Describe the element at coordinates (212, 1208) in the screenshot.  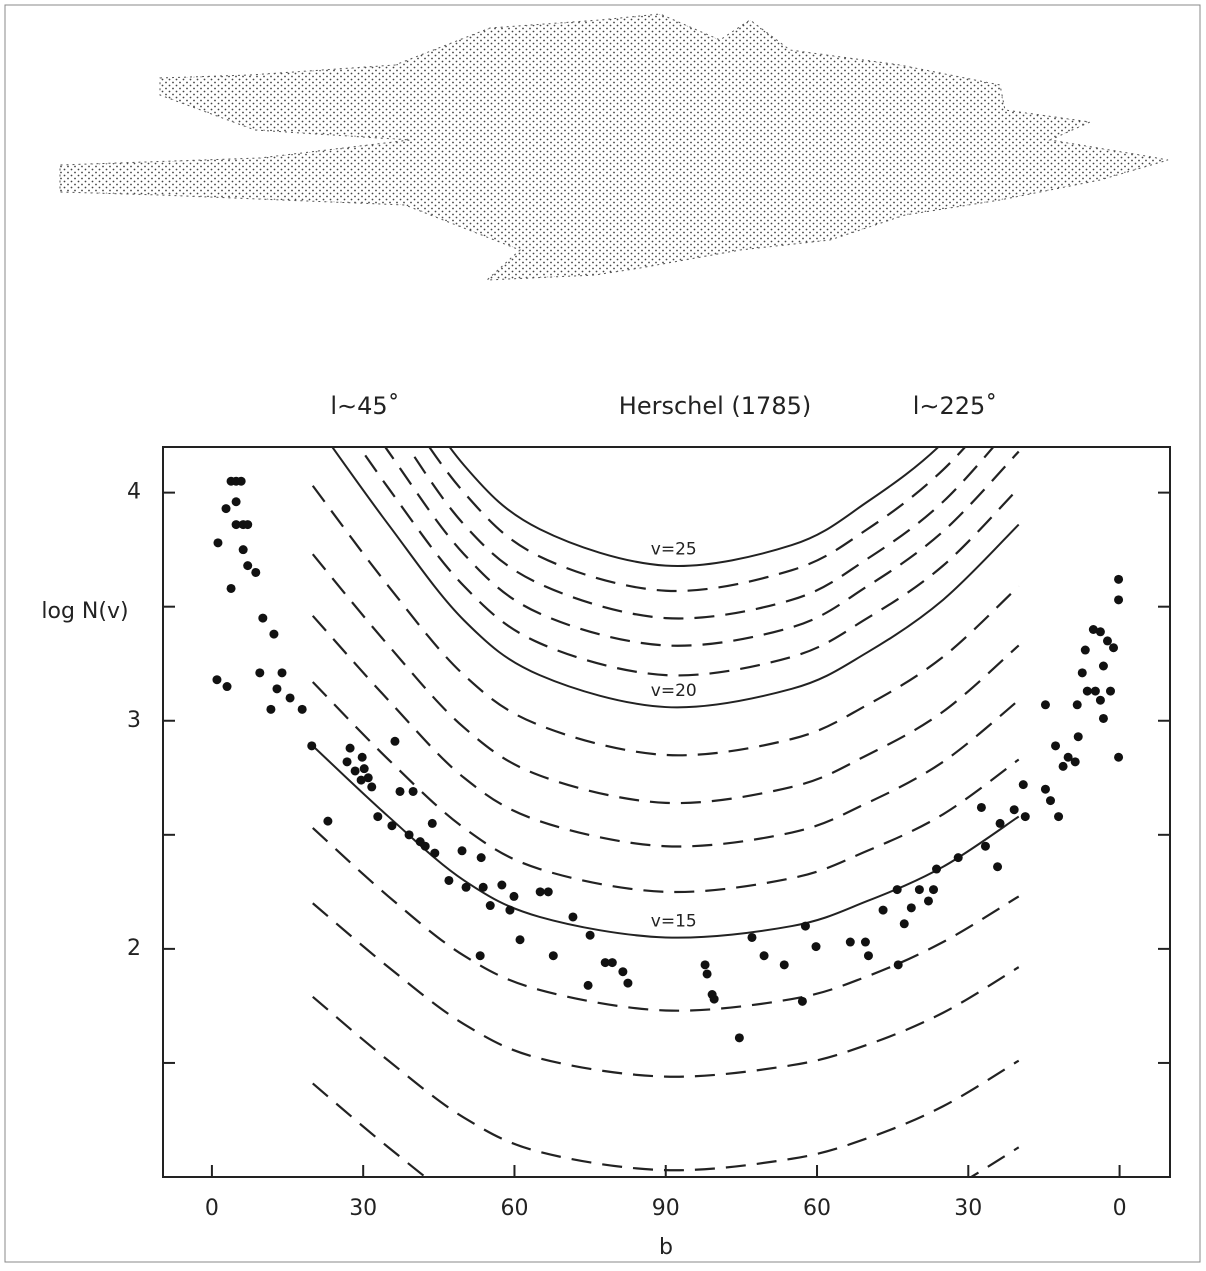
I see `x-tick-label: 0` at that location.